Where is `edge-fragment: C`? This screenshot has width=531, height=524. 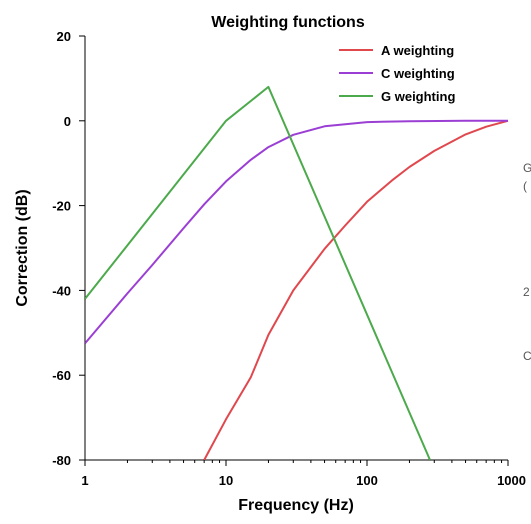
edge-fragment: C is located at coordinates (527, 356).